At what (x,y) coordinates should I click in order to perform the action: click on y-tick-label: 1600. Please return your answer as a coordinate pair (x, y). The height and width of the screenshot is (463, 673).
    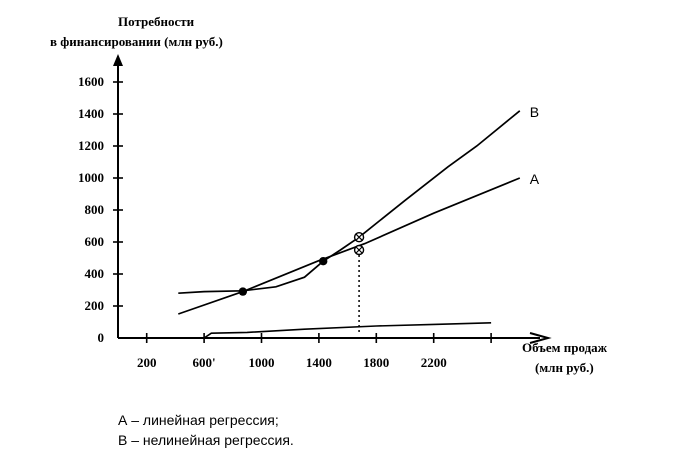
    Looking at the image, I should click on (91, 81).